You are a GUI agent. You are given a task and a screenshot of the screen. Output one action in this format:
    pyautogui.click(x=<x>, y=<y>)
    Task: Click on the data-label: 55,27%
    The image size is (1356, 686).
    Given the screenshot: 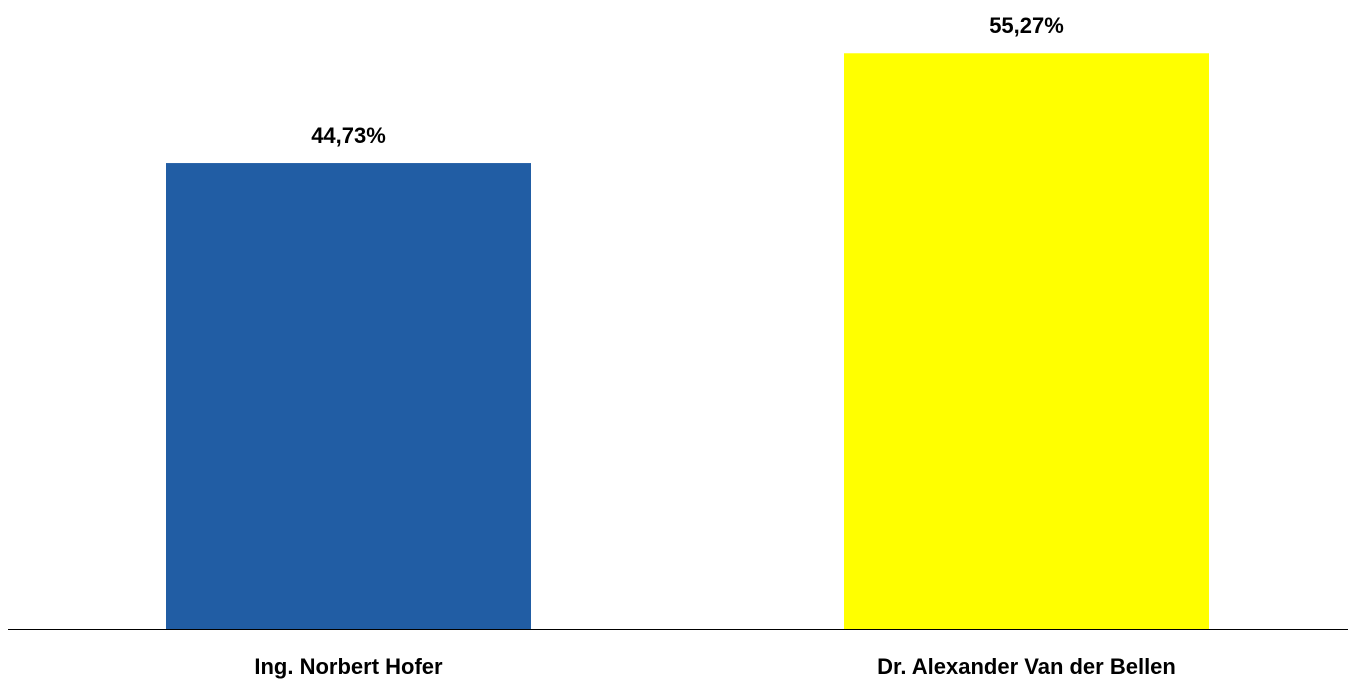 What is the action you would take?
    pyautogui.click(x=1026, y=25)
    